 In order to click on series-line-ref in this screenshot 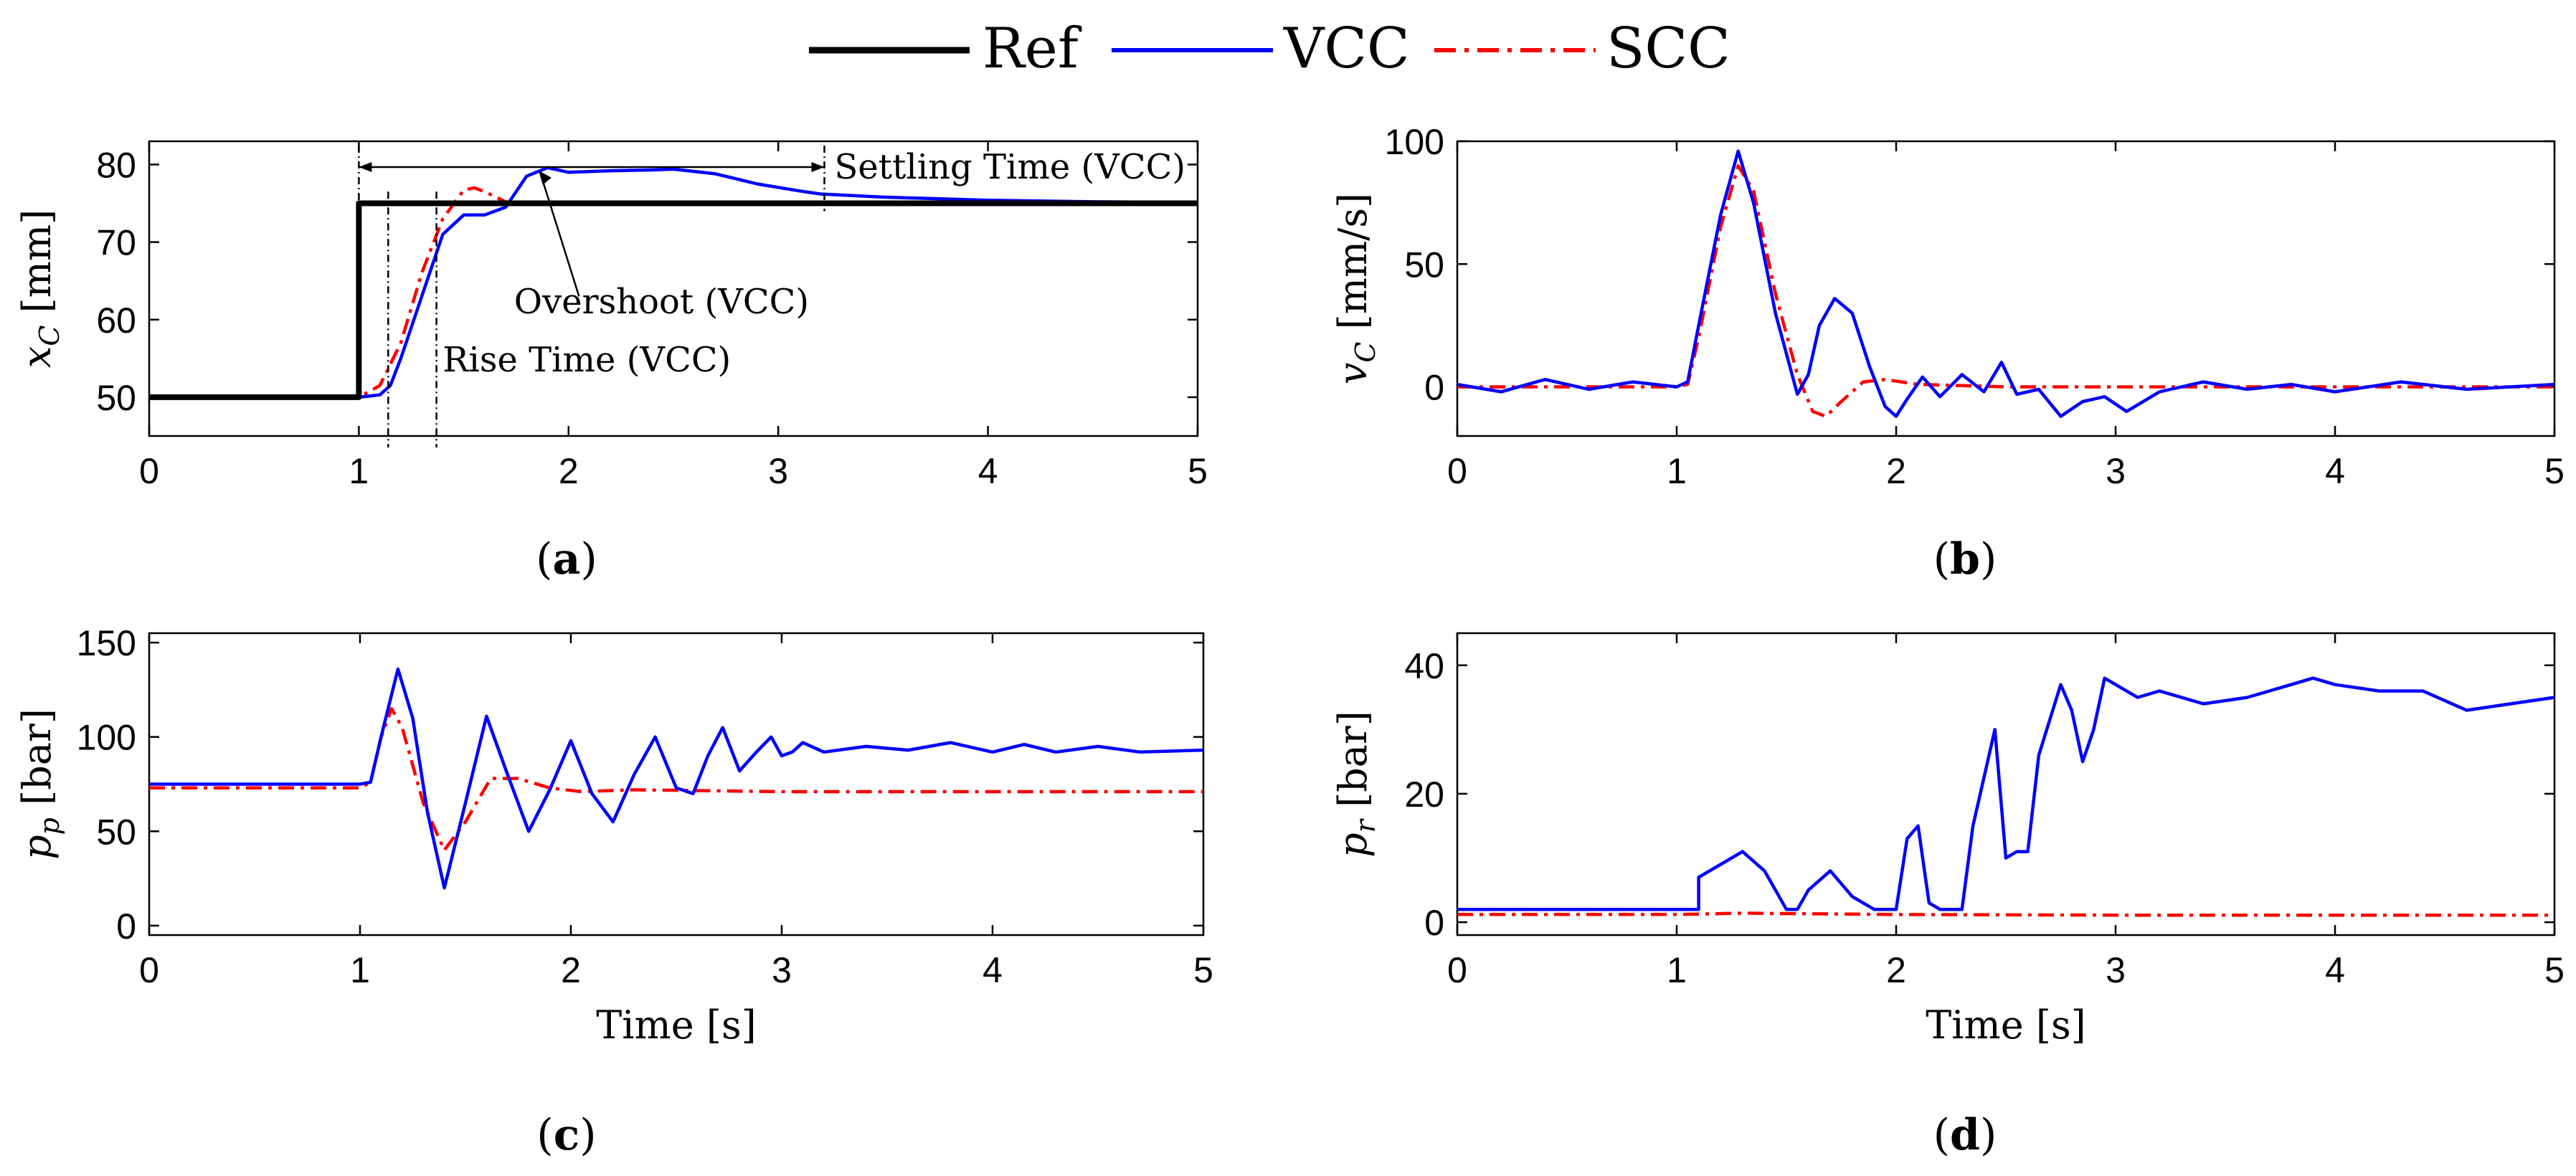, I will do `click(673, 300)`.